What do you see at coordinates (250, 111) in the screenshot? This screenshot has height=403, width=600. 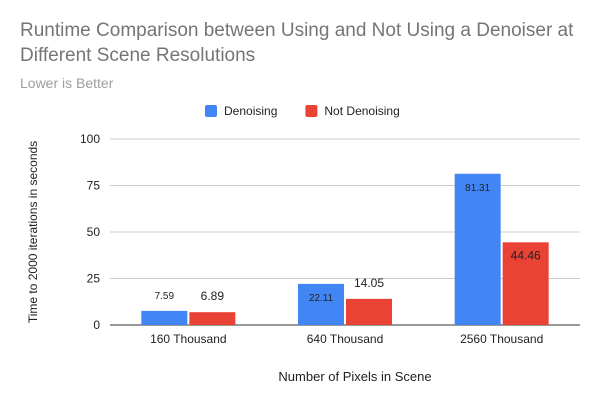 I see `legend-label: Denoising` at bounding box center [250, 111].